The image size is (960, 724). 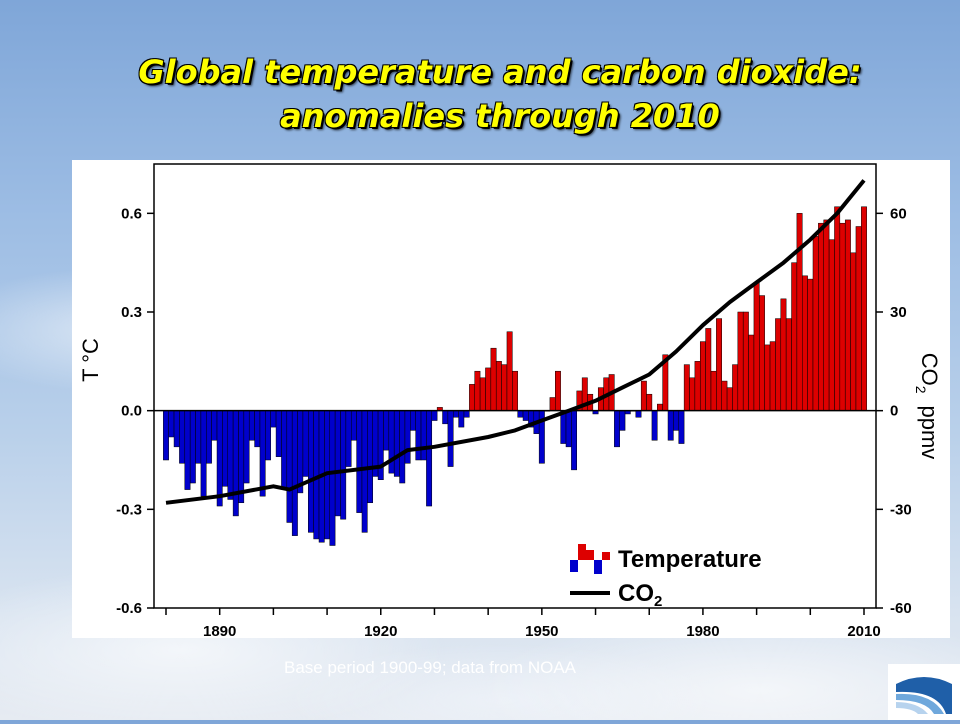 What do you see at coordinates (515, 390) in the screenshot?
I see `temperature-bar-1945` at bounding box center [515, 390].